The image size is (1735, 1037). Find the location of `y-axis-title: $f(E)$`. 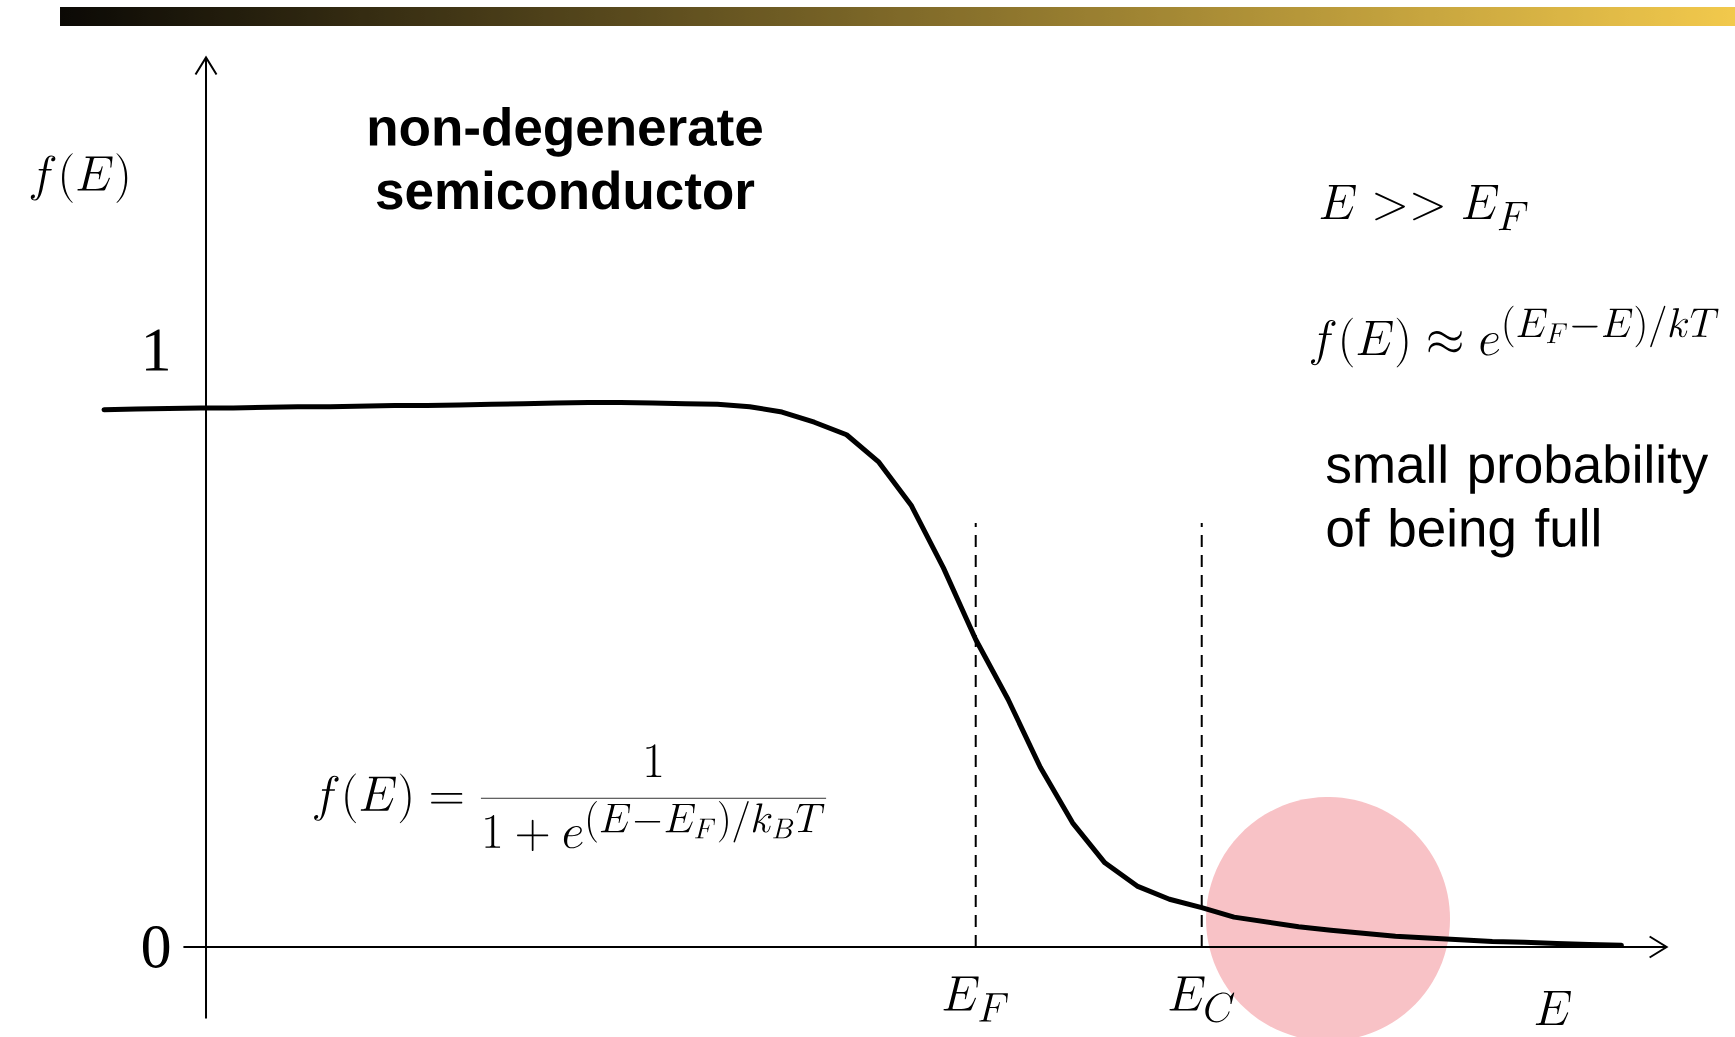

y-axis-title: $f(E)$ is located at coordinates (79, 178).